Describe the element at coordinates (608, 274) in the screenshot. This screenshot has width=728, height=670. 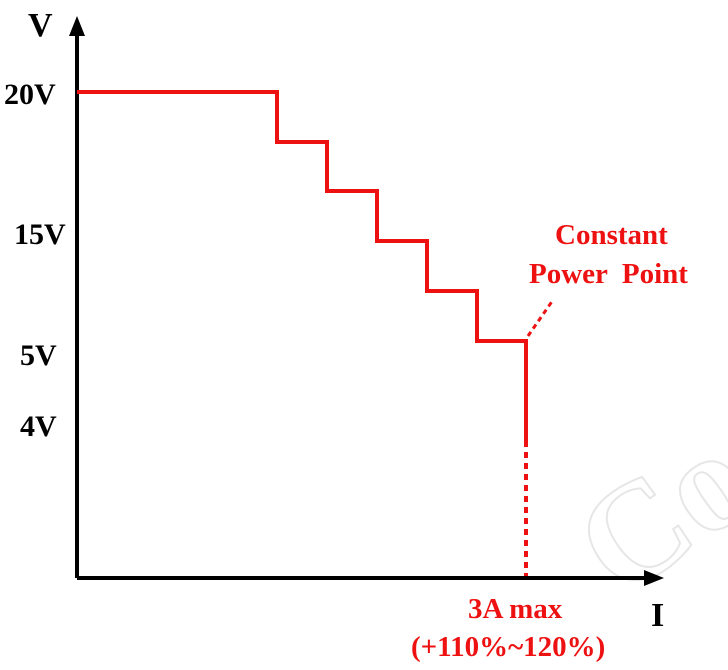
I see `constant-power-label-line2: Power Point` at that location.